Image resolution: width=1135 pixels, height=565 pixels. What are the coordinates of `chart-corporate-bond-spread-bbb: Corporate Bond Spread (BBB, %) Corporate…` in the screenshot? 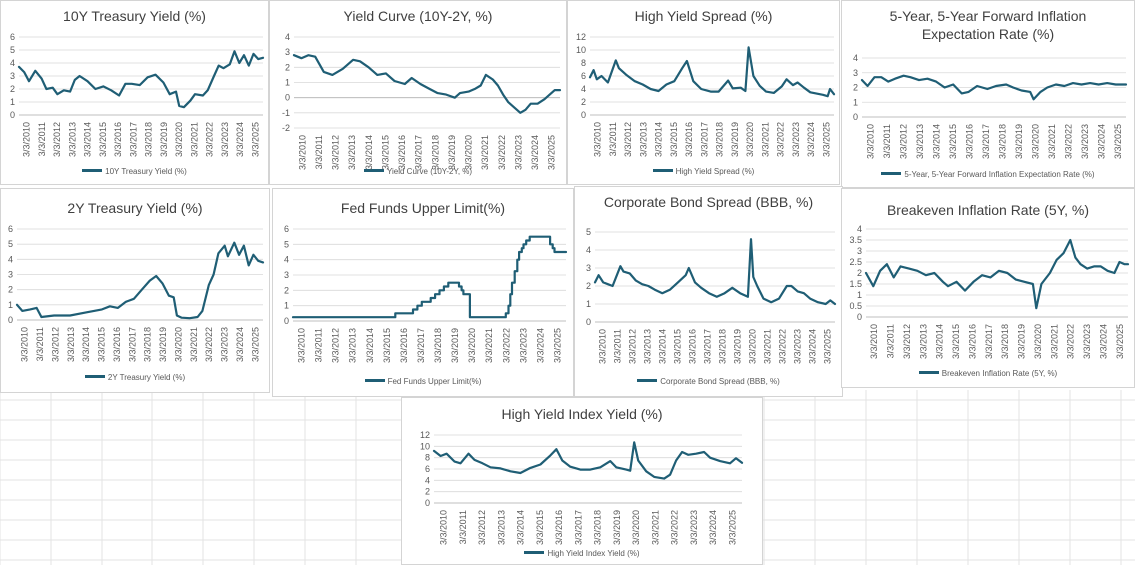 It's located at (708, 291).